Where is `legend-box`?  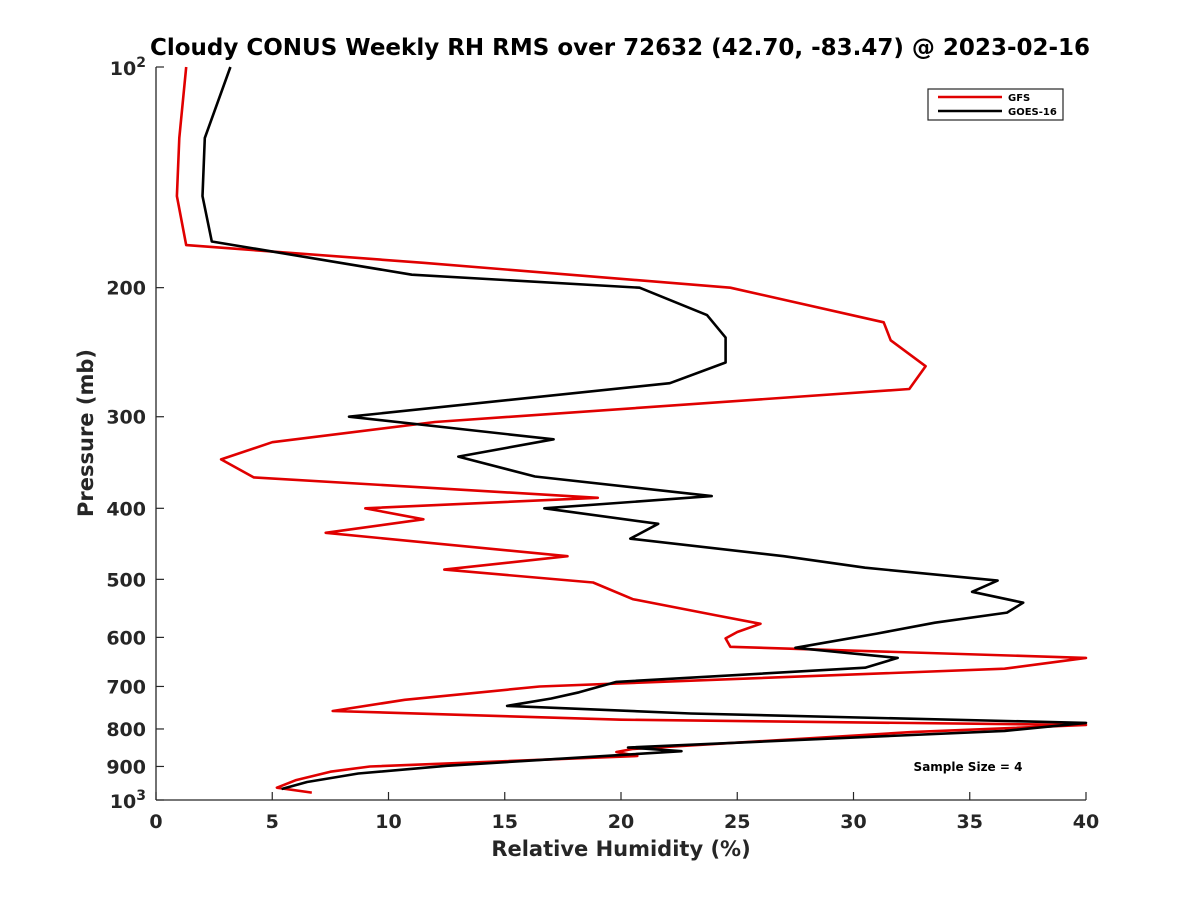
legend-box is located at coordinates (995, 104).